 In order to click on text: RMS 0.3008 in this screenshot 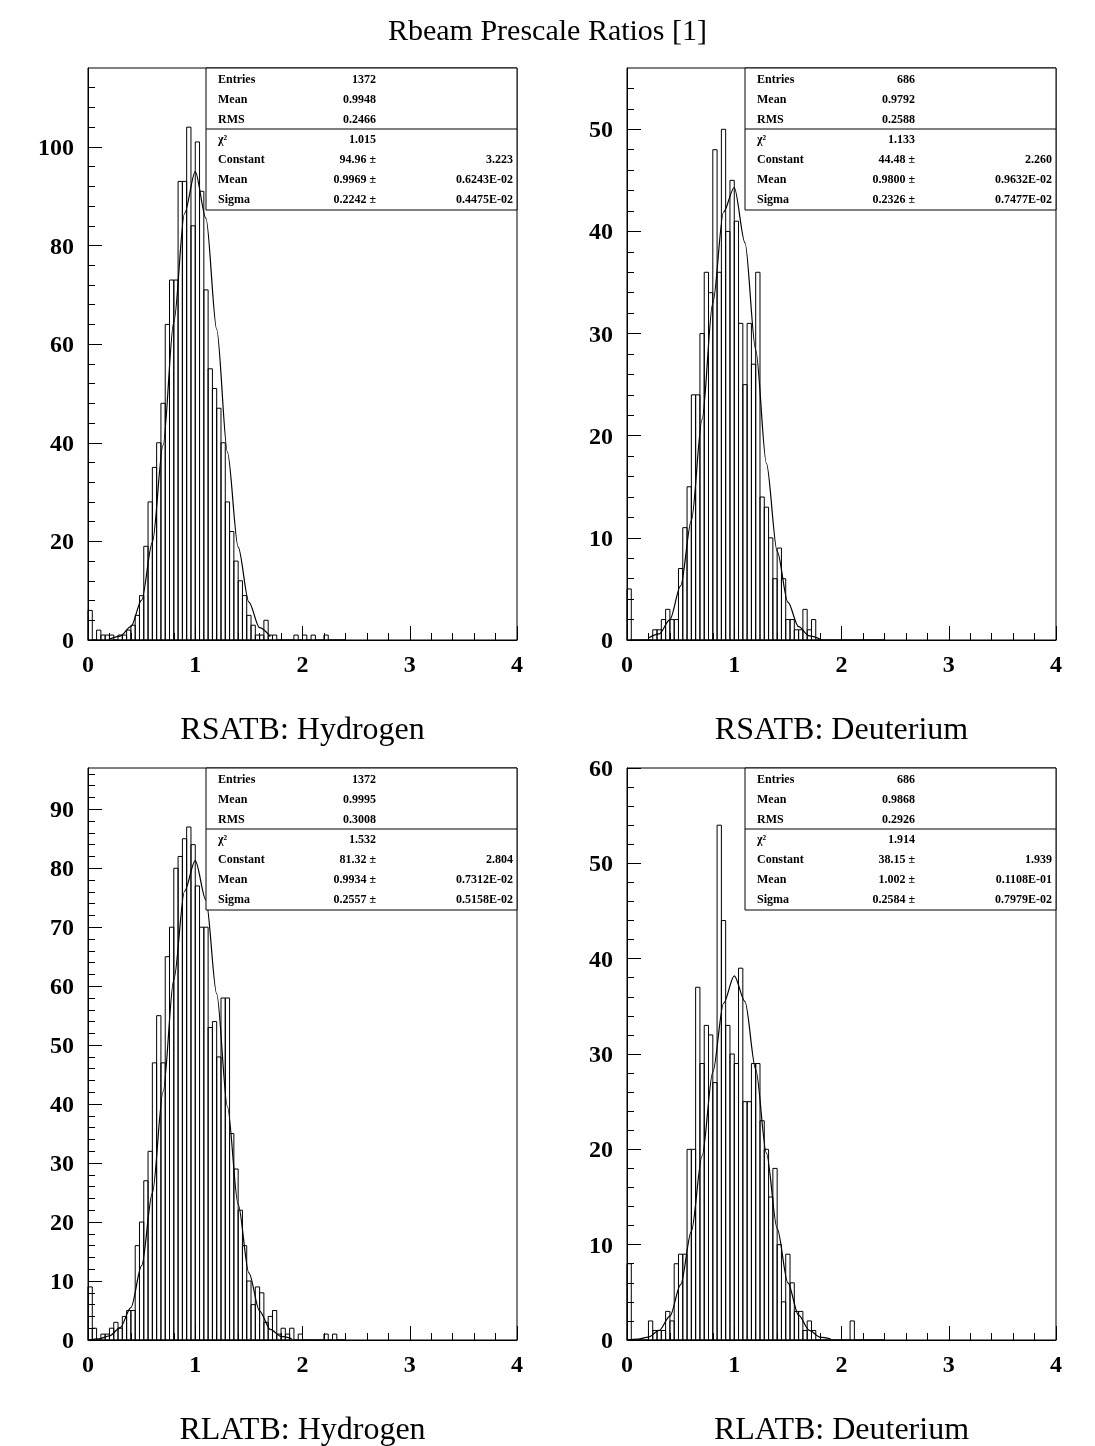, I will do `click(297, 819)`.